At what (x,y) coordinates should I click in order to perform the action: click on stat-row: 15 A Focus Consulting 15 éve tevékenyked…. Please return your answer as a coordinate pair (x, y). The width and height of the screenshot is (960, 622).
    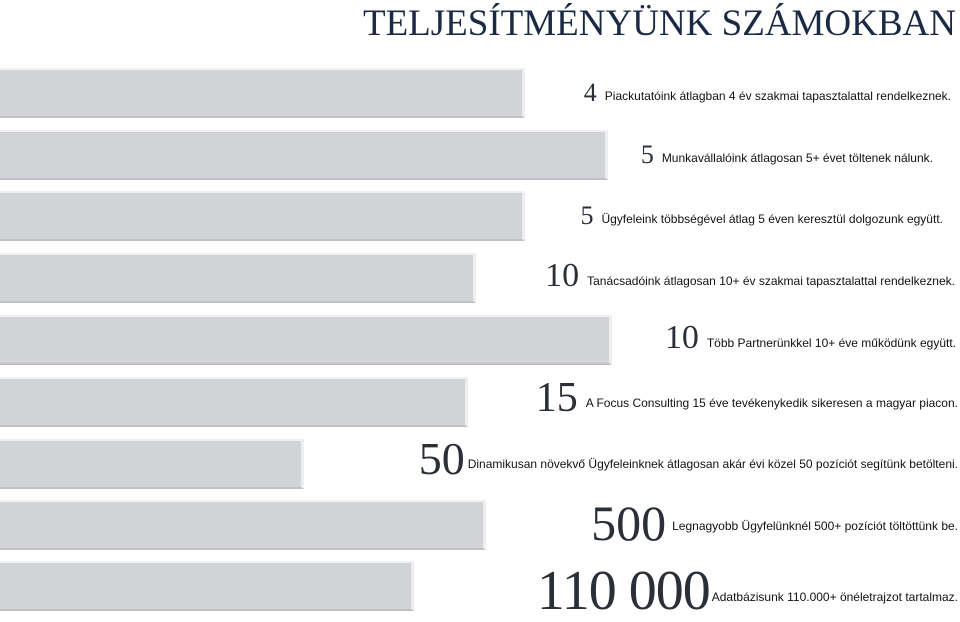
    Looking at the image, I should click on (480, 404).